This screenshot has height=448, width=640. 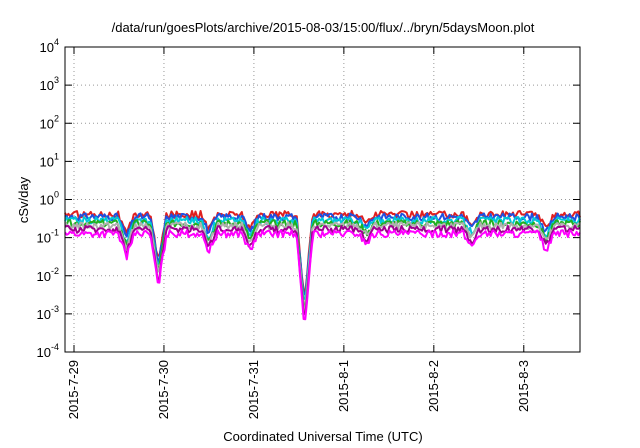 What do you see at coordinates (23, 199) in the screenshot?
I see `y-axis-label: cSv/day` at bounding box center [23, 199].